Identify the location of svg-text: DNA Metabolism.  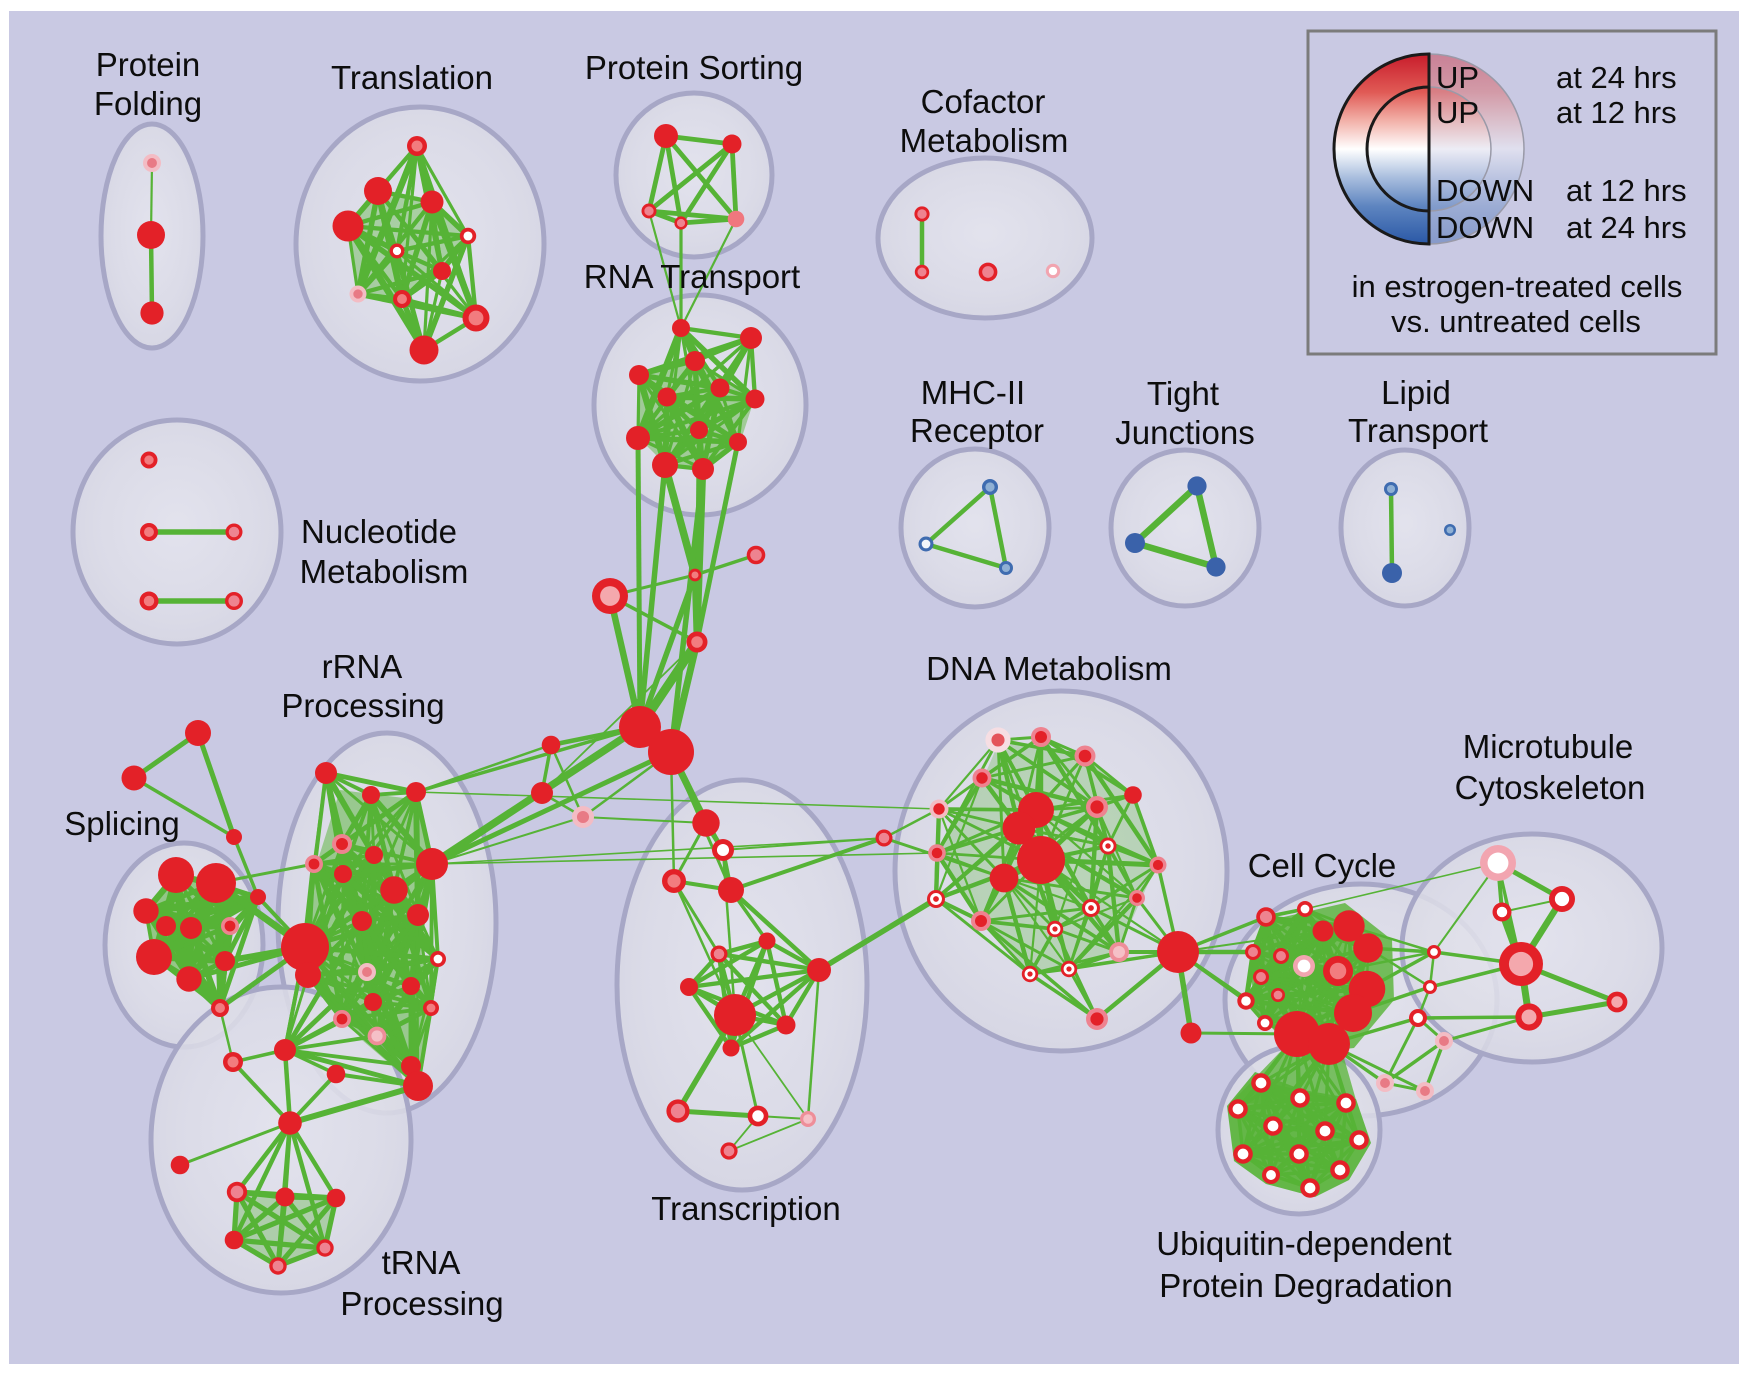
(1049, 668).